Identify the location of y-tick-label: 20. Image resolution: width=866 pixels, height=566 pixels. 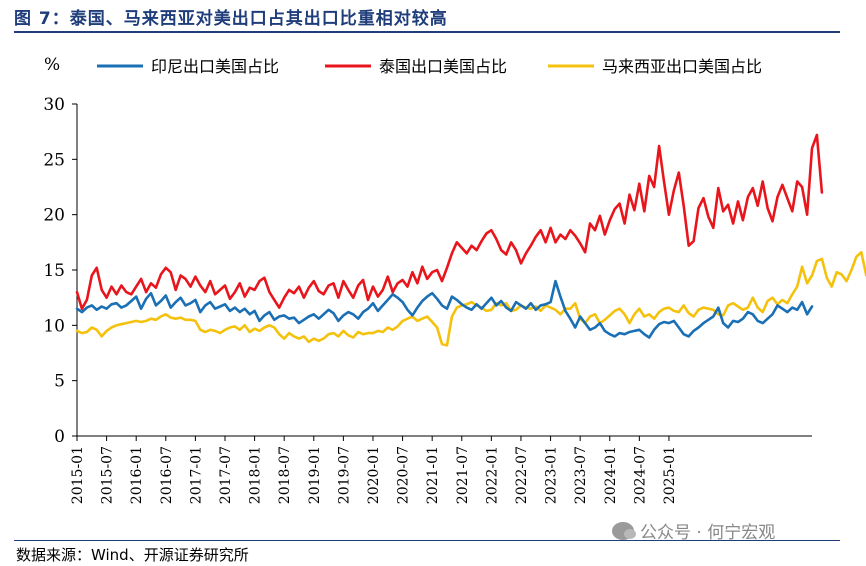
(54, 216).